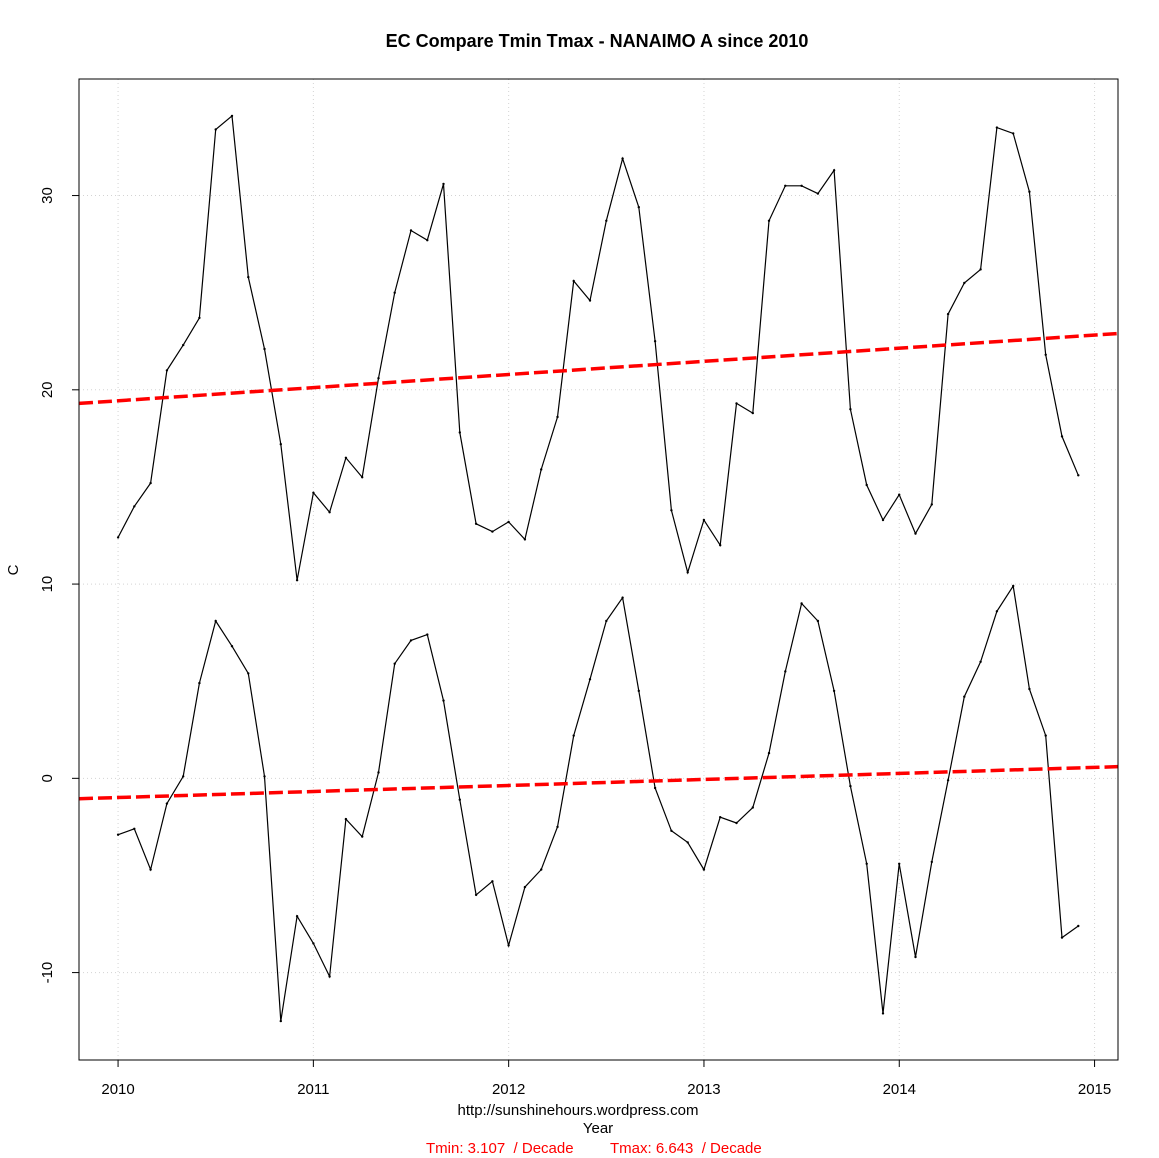 The width and height of the screenshot is (1159, 1158). I want to click on x-tick-label: 2015, so click(1094, 1089).